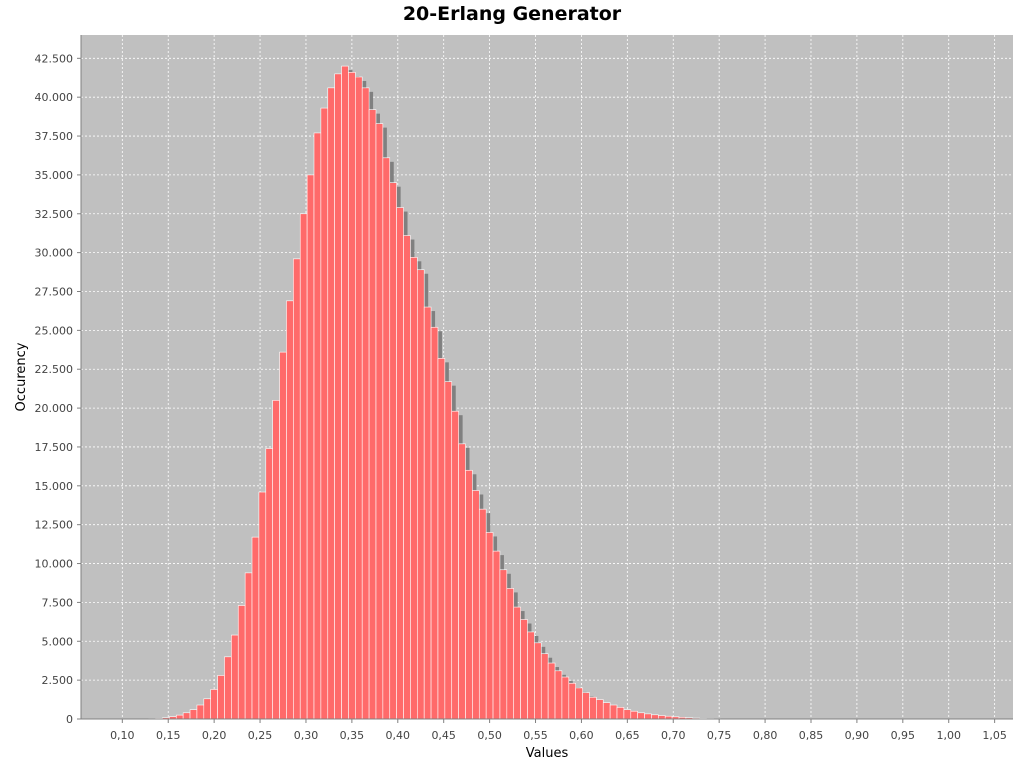  Describe the element at coordinates (58, 680) in the screenshot. I see `y-tick-label: 2.500` at that location.